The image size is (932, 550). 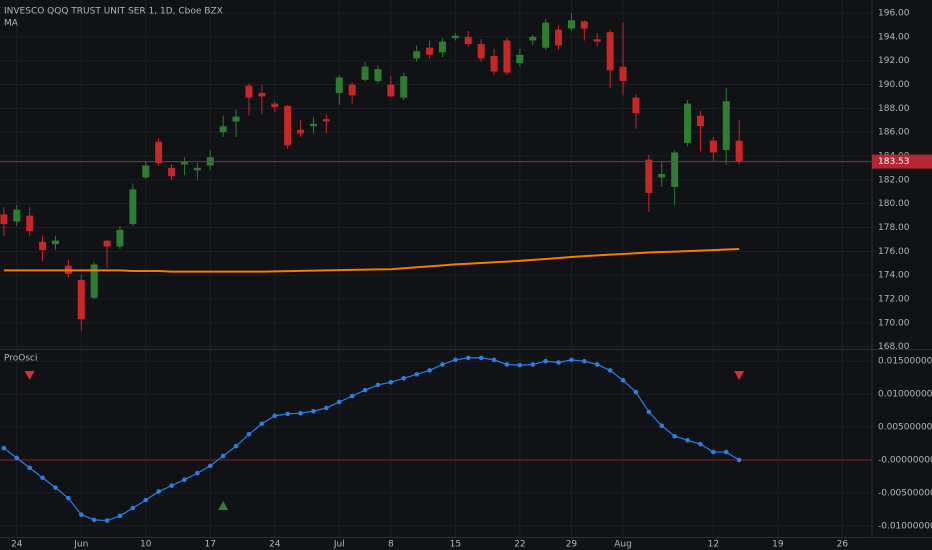 What do you see at coordinates (21, 359) in the screenshot?
I see `legend-entry: ProOsci` at bounding box center [21, 359].